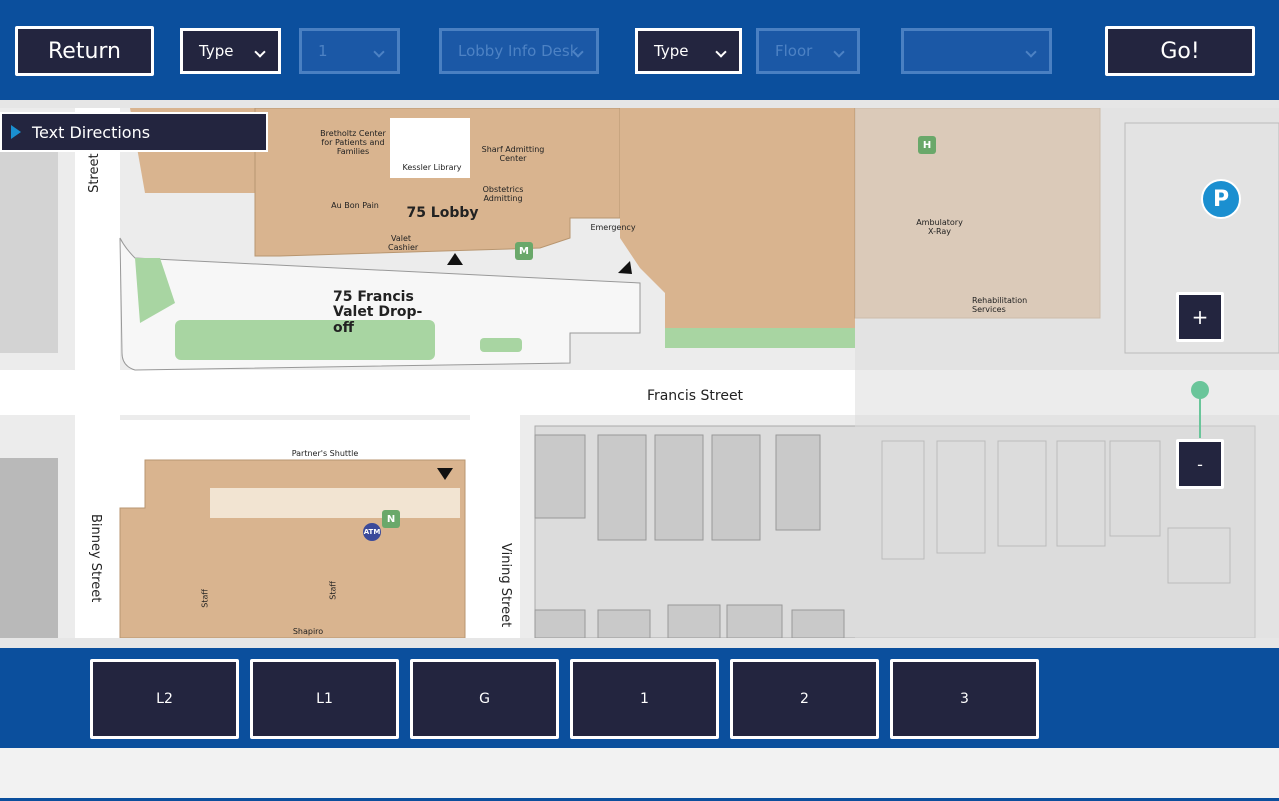 The width and height of the screenshot is (1279, 801). I want to click on floor-button: G, so click(484, 699).